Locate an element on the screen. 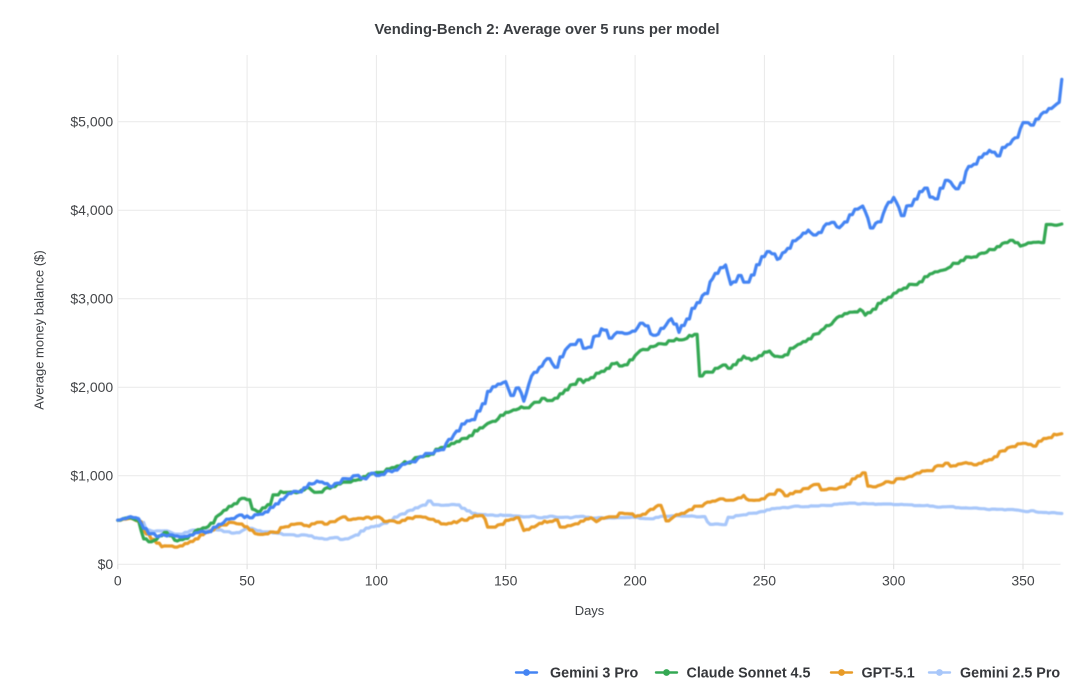 This screenshot has height=699, width=1080. svg-text: GPT-5.1 is located at coordinates (888, 673).